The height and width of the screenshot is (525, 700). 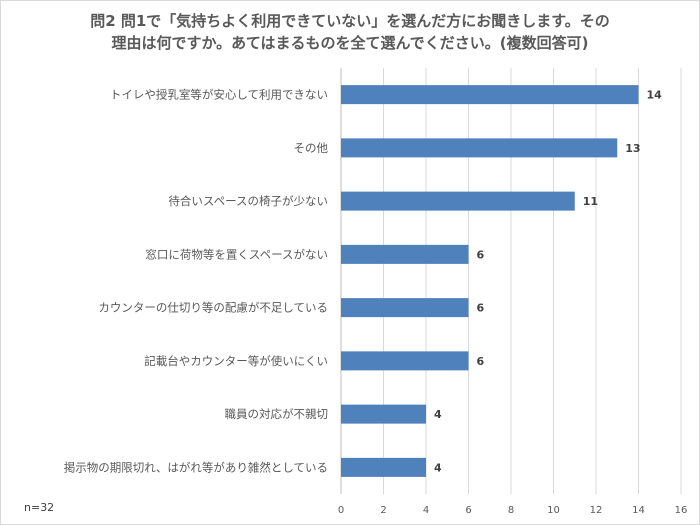 I want to click on sample-size-note: n=32, so click(x=39, y=507).